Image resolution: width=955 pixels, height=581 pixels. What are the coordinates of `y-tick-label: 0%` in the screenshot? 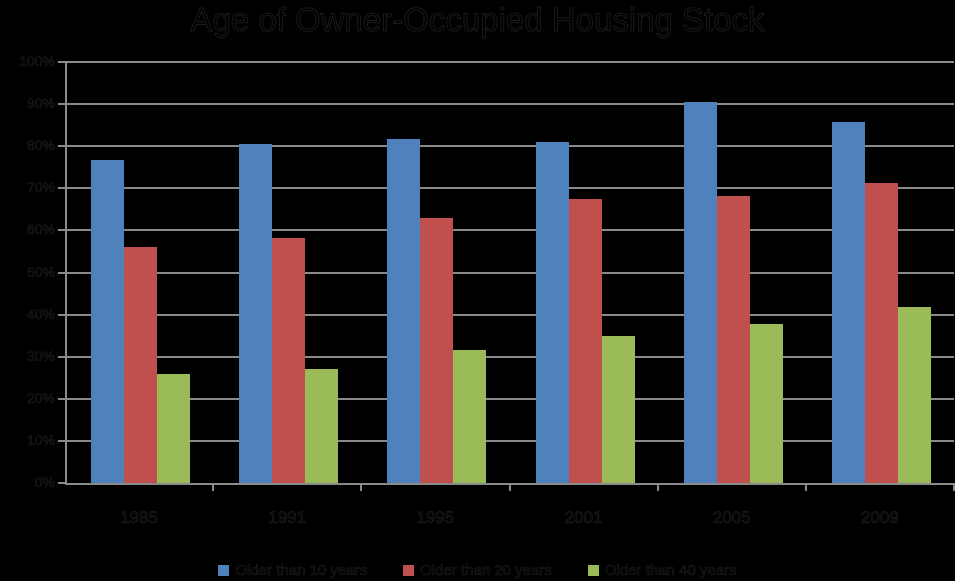 It's located at (44, 482).